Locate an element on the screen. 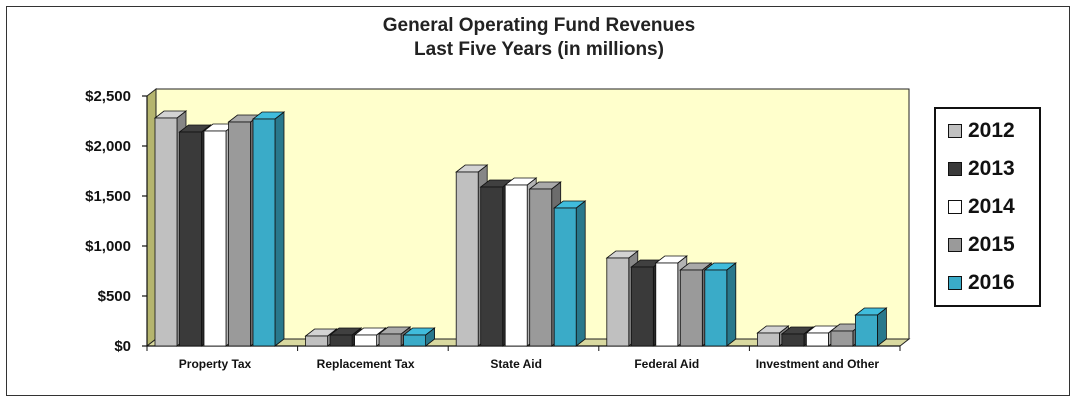 Image resolution: width=1078 pixels, height=400 pixels. chart-title-line1: General Operating Fund Revenues is located at coordinates (539, 25).